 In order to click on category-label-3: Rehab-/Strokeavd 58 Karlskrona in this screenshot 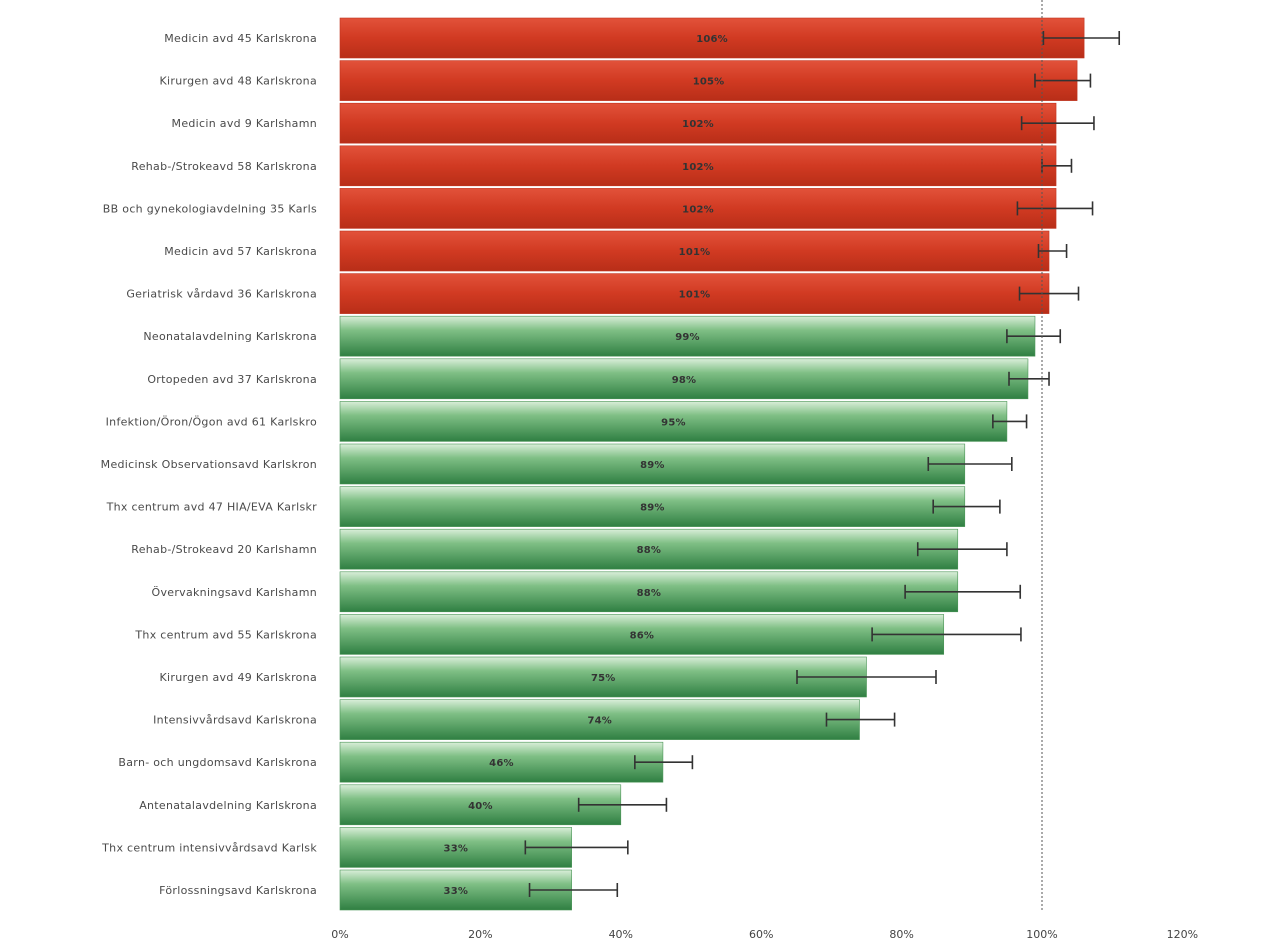, I will do `click(224, 166)`.